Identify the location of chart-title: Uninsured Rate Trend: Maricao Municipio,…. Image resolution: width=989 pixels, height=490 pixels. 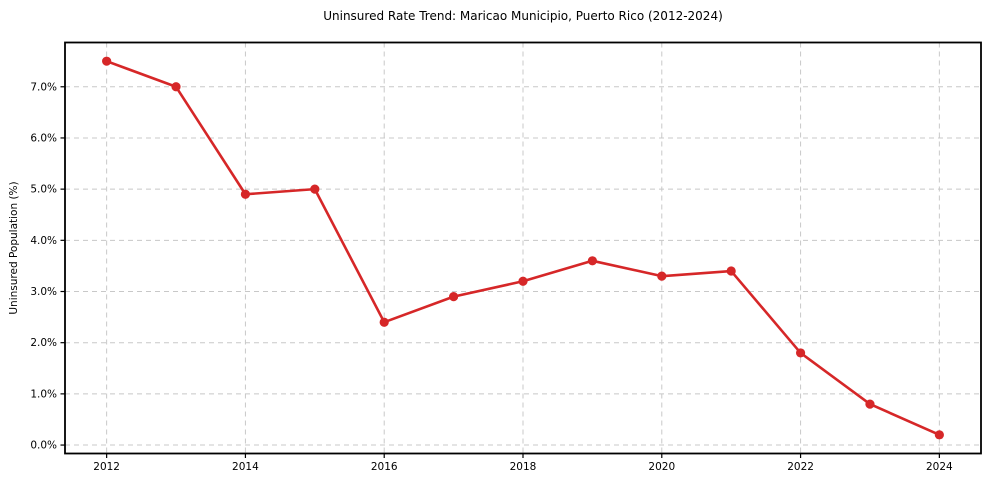
(523, 16).